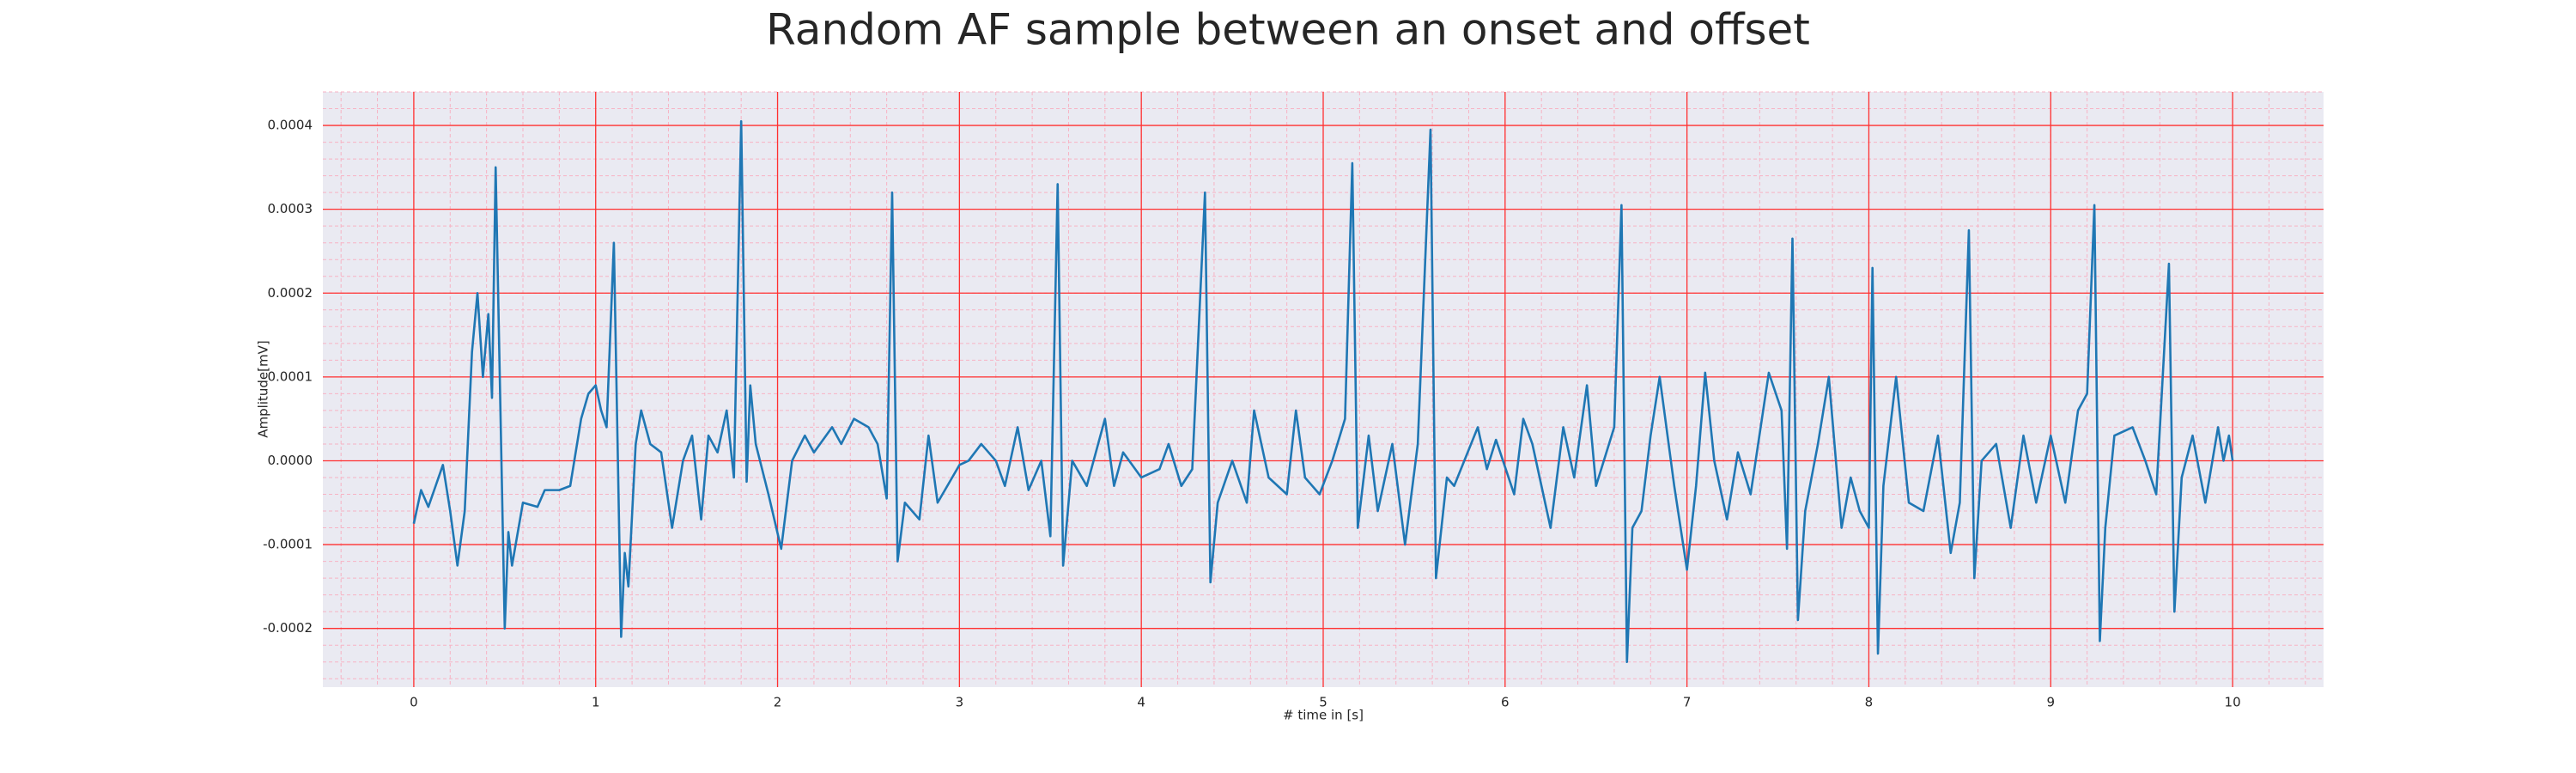  I want to click on y-axis-label: Amplitude[mV], so click(263, 388).